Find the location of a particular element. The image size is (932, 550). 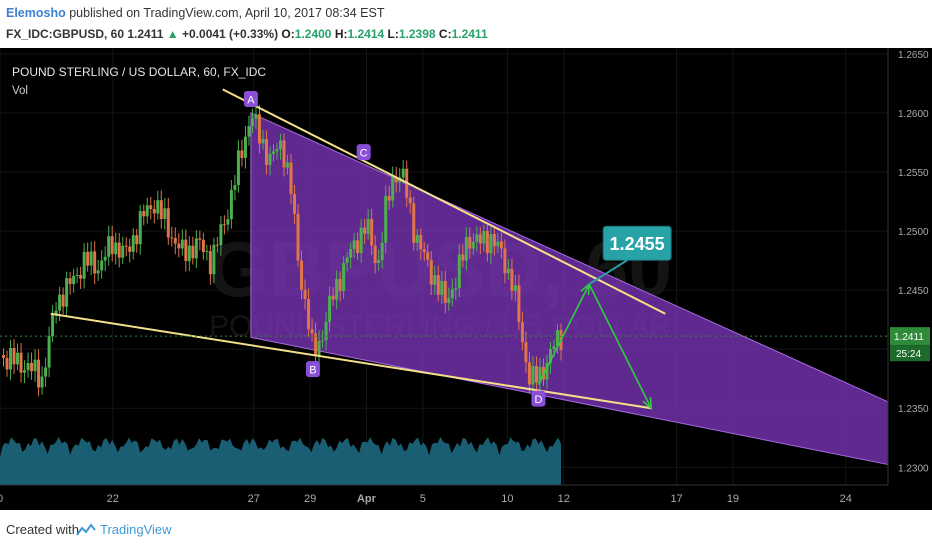

price-tick-label-6: 1.2350 is located at coordinates (913, 409).